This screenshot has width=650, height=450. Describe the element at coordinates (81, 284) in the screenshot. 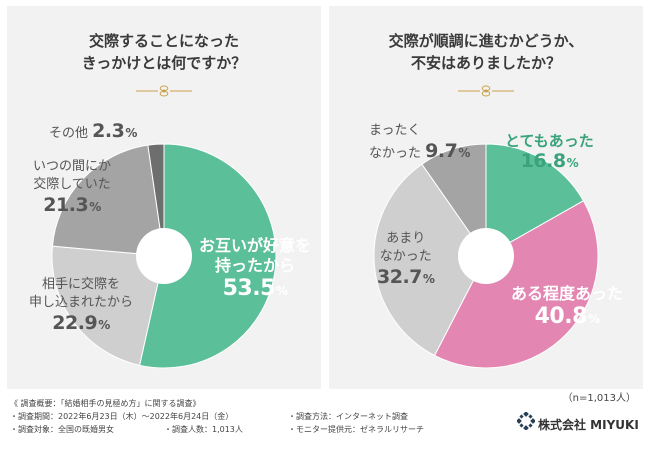

I see `left-slice-label-1-line1: 相手に交際を` at that location.